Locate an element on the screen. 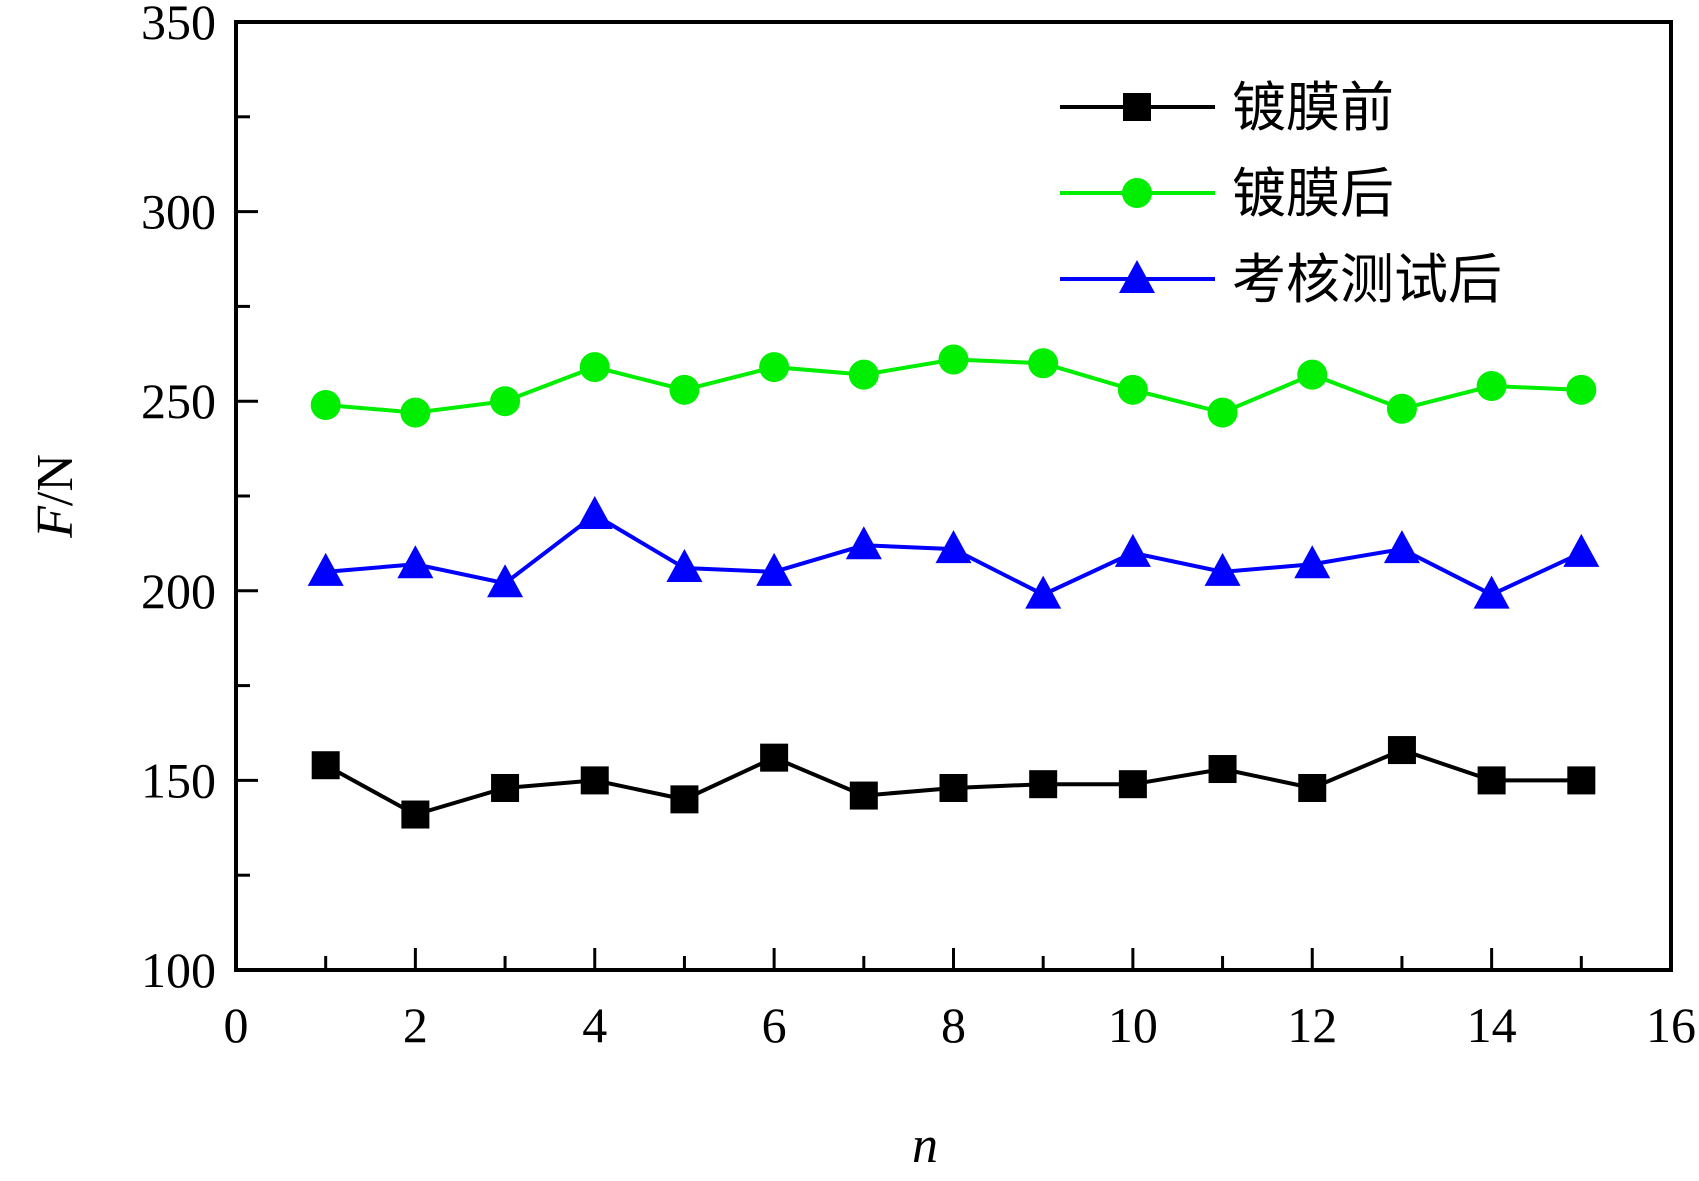 This screenshot has height=1181, width=1699. x-tick-label: 6 is located at coordinates (774, 1025).